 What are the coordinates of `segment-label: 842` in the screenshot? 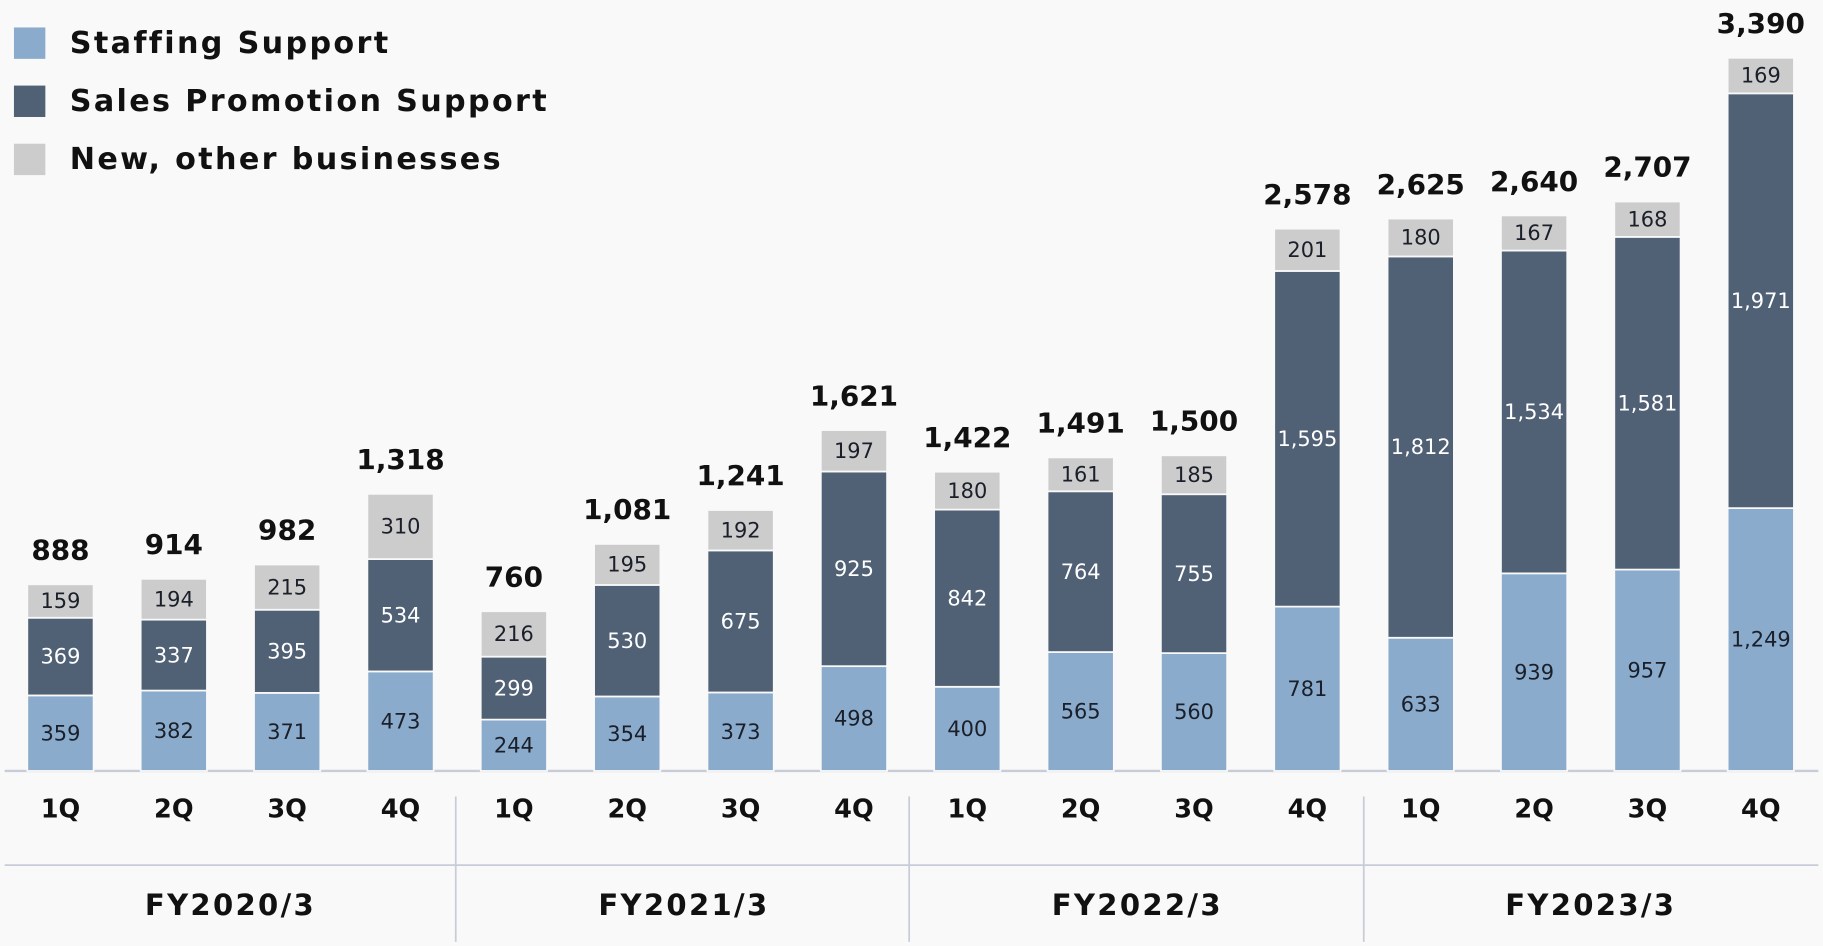 It's located at (967, 598).